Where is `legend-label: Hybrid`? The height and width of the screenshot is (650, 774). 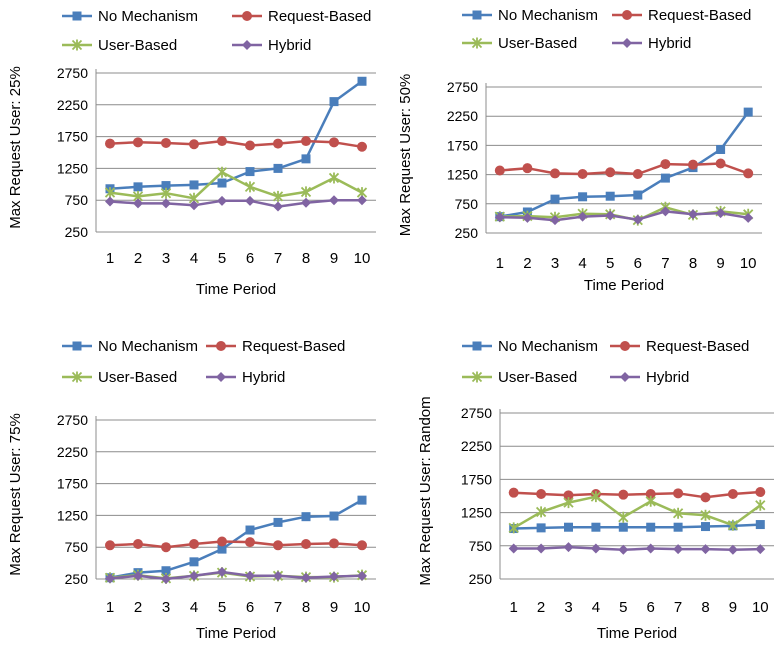
legend-label: Hybrid is located at coordinates (289, 45).